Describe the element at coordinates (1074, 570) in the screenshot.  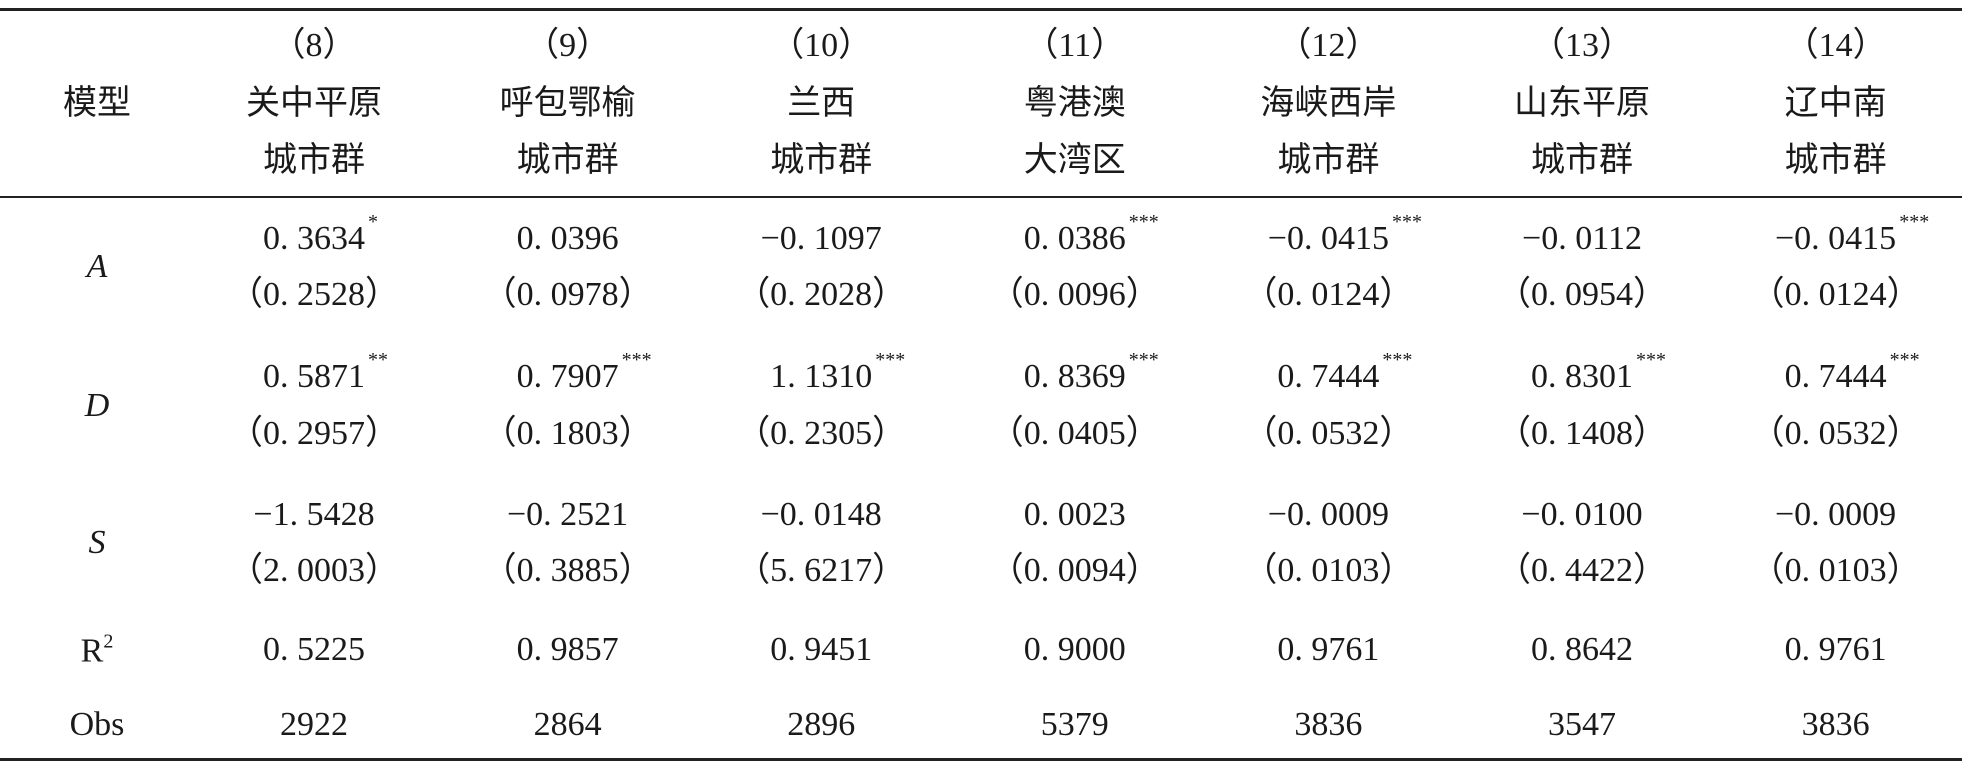
I see `standard-error: （0. 0094）` at that location.